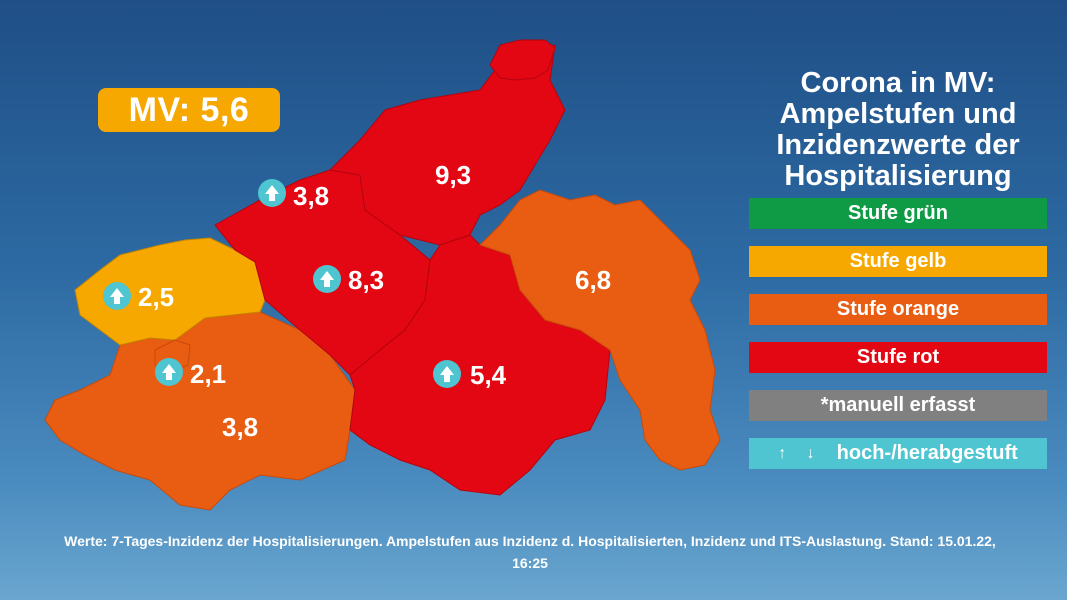  I want to click on title-line: Inzidenzwerte der, so click(898, 145).